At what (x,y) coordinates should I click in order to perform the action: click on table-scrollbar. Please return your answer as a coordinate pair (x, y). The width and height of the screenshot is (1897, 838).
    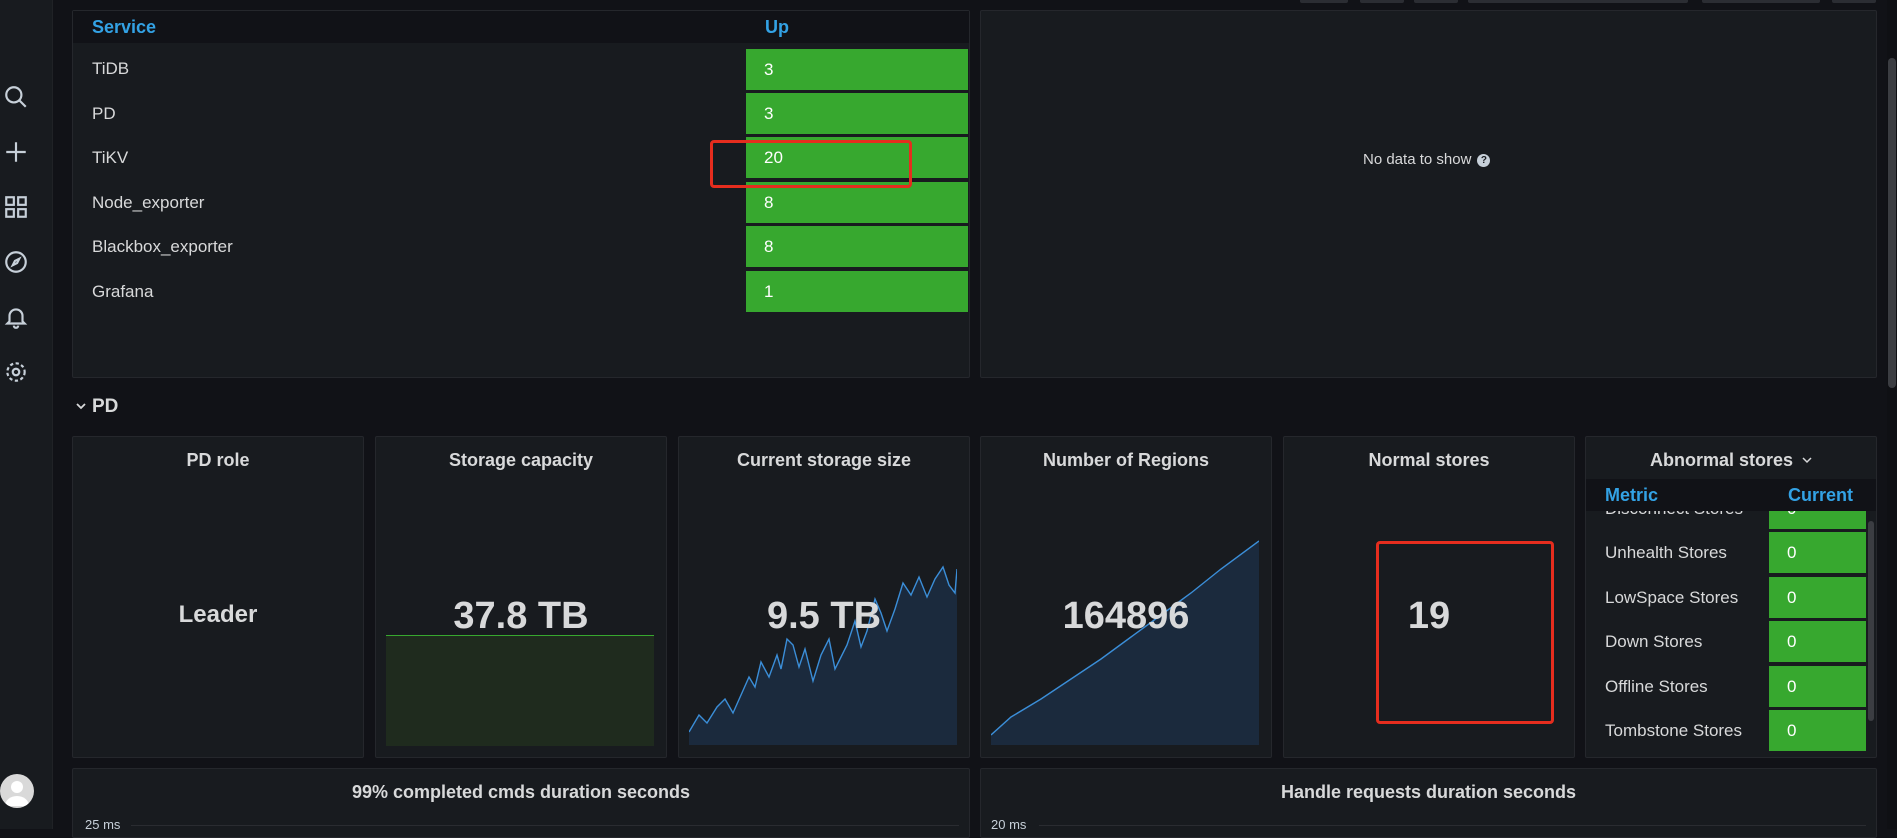
    Looking at the image, I should click on (1871, 621).